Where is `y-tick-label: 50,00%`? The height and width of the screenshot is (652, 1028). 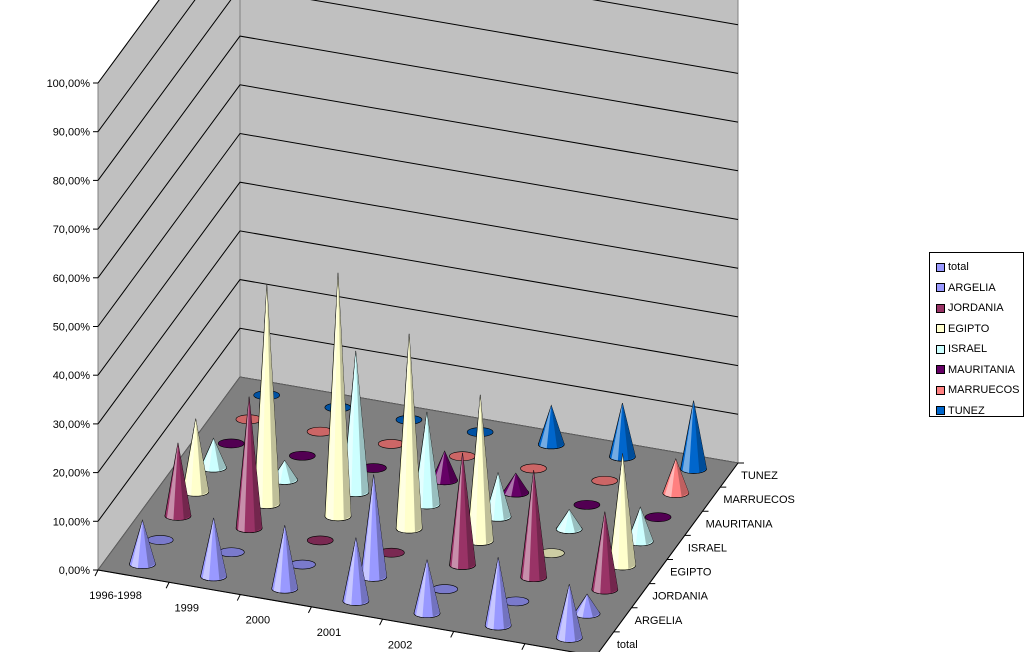 y-tick-label: 50,00% is located at coordinates (72, 328).